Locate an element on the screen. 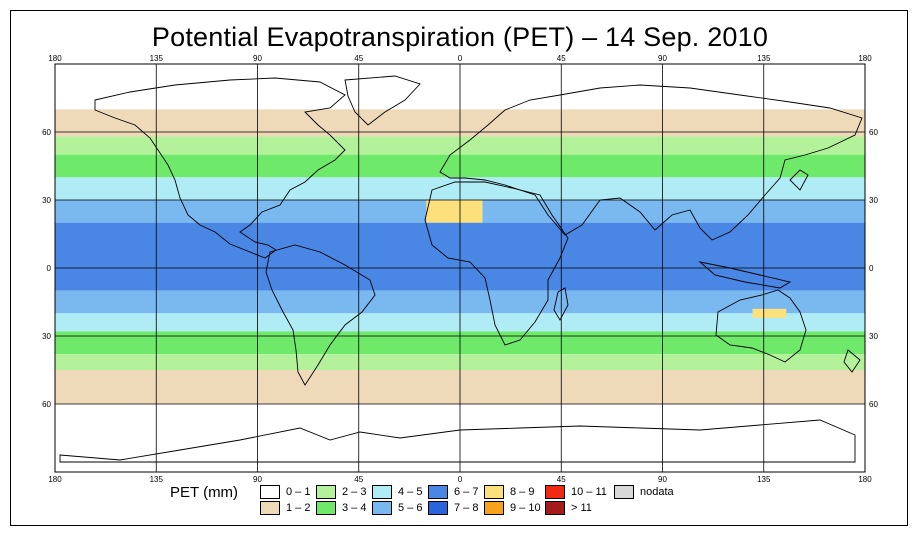  legend-label-4: 4 – 5 is located at coordinates (410, 492).